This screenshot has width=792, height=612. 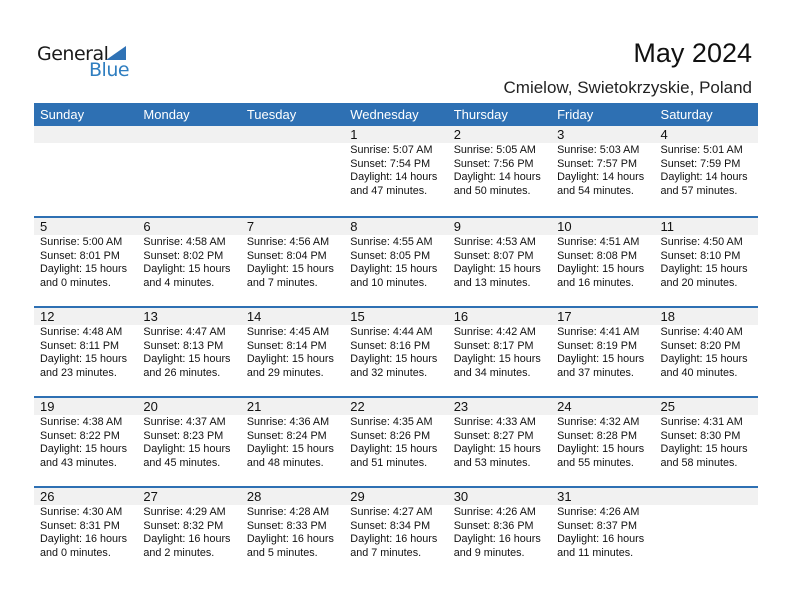 I want to click on sunrise: Sunrise: 4:36 AM, so click(x=288, y=422).